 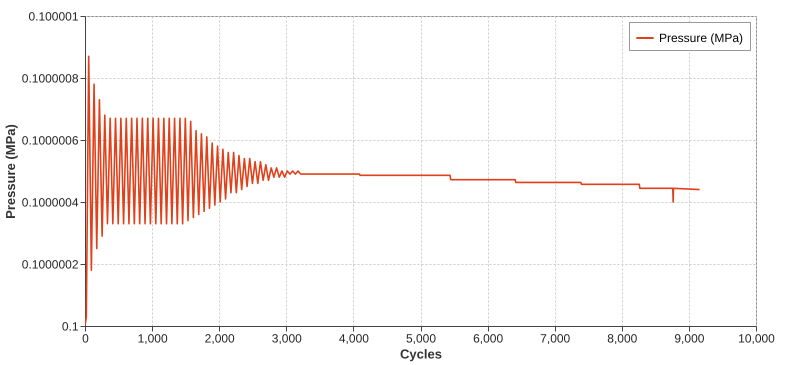 I want to click on legend-label: Pressure (MPa), so click(x=701, y=38).